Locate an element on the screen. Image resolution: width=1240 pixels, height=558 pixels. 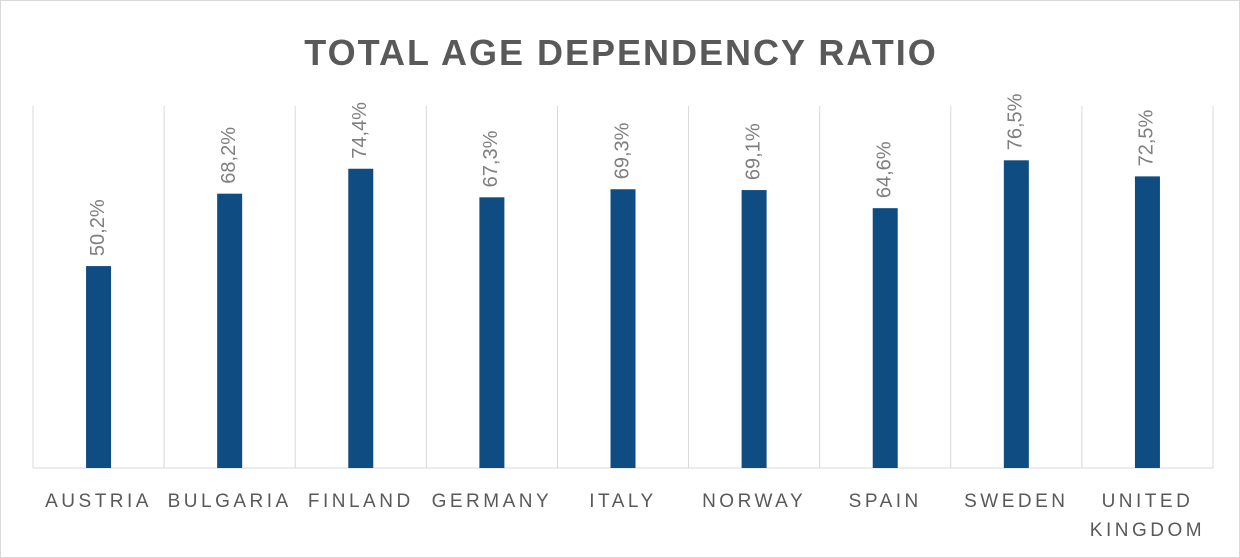
data-label: 68,2% is located at coordinates (229, 155).